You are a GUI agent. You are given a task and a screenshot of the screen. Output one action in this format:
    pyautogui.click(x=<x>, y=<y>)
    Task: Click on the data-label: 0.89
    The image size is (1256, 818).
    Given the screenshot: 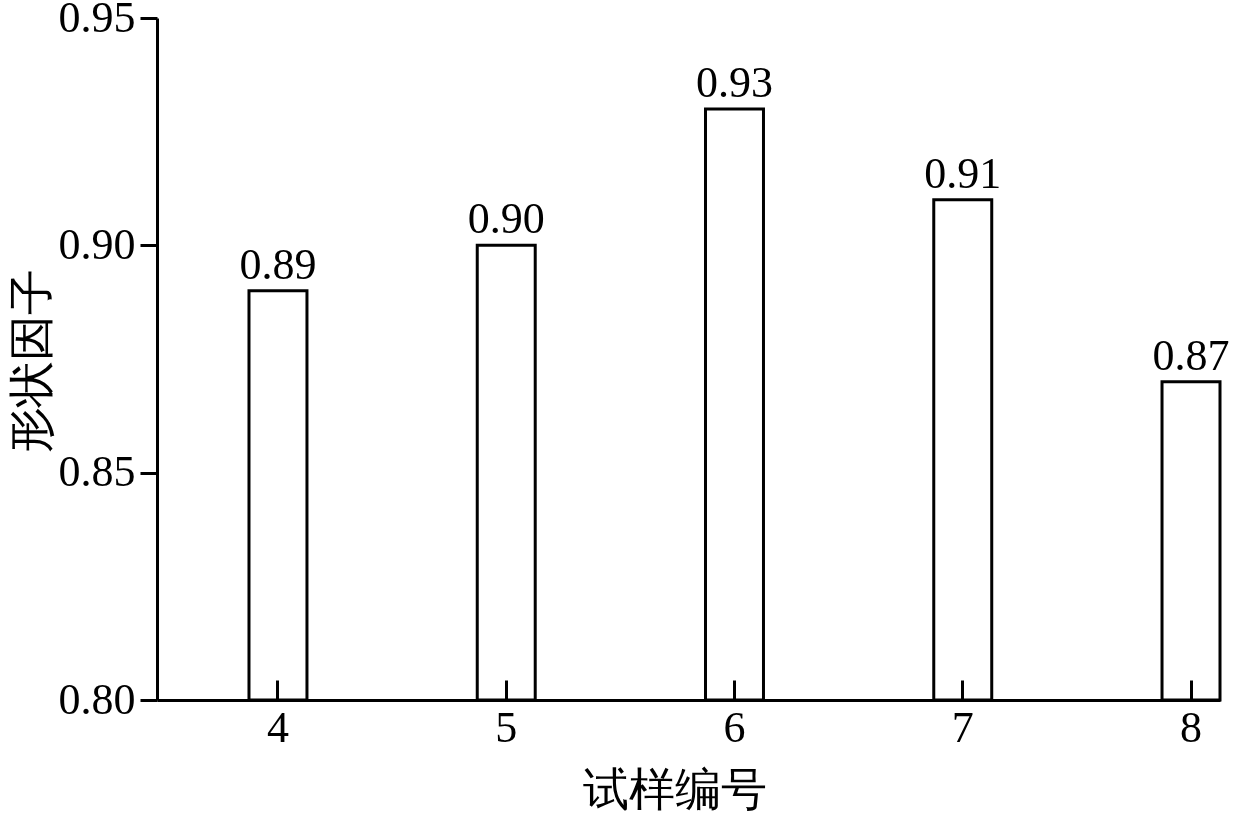 What is the action you would take?
    pyautogui.click(x=278, y=264)
    